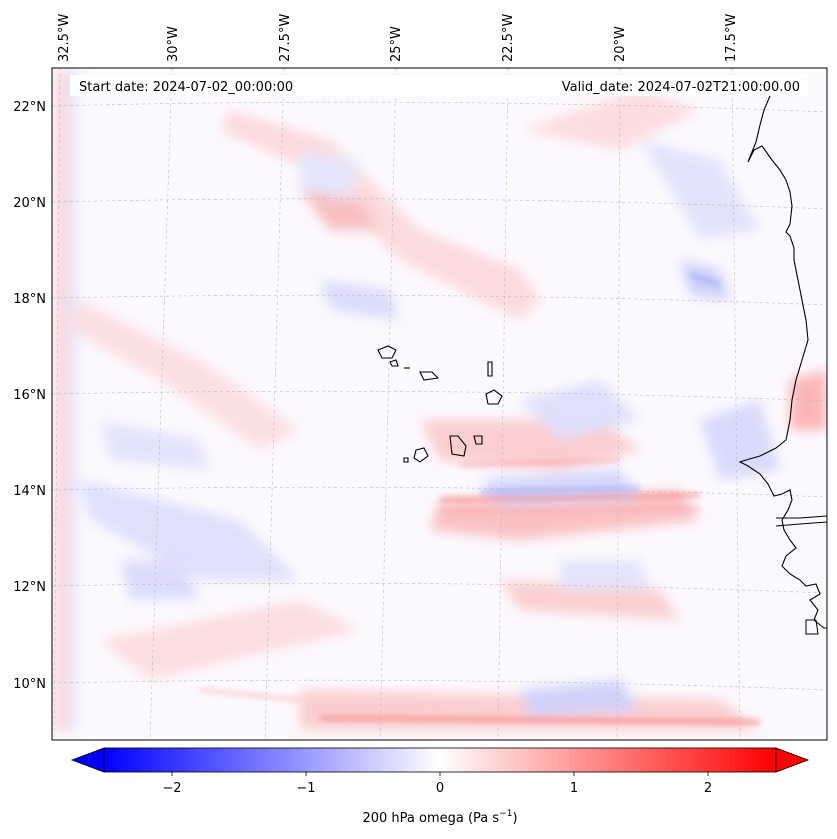 This screenshot has width=837, height=839. What do you see at coordinates (173, 44) in the screenshot?
I see `lon-label-30w: 30°W` at bounding box center [173, 44].